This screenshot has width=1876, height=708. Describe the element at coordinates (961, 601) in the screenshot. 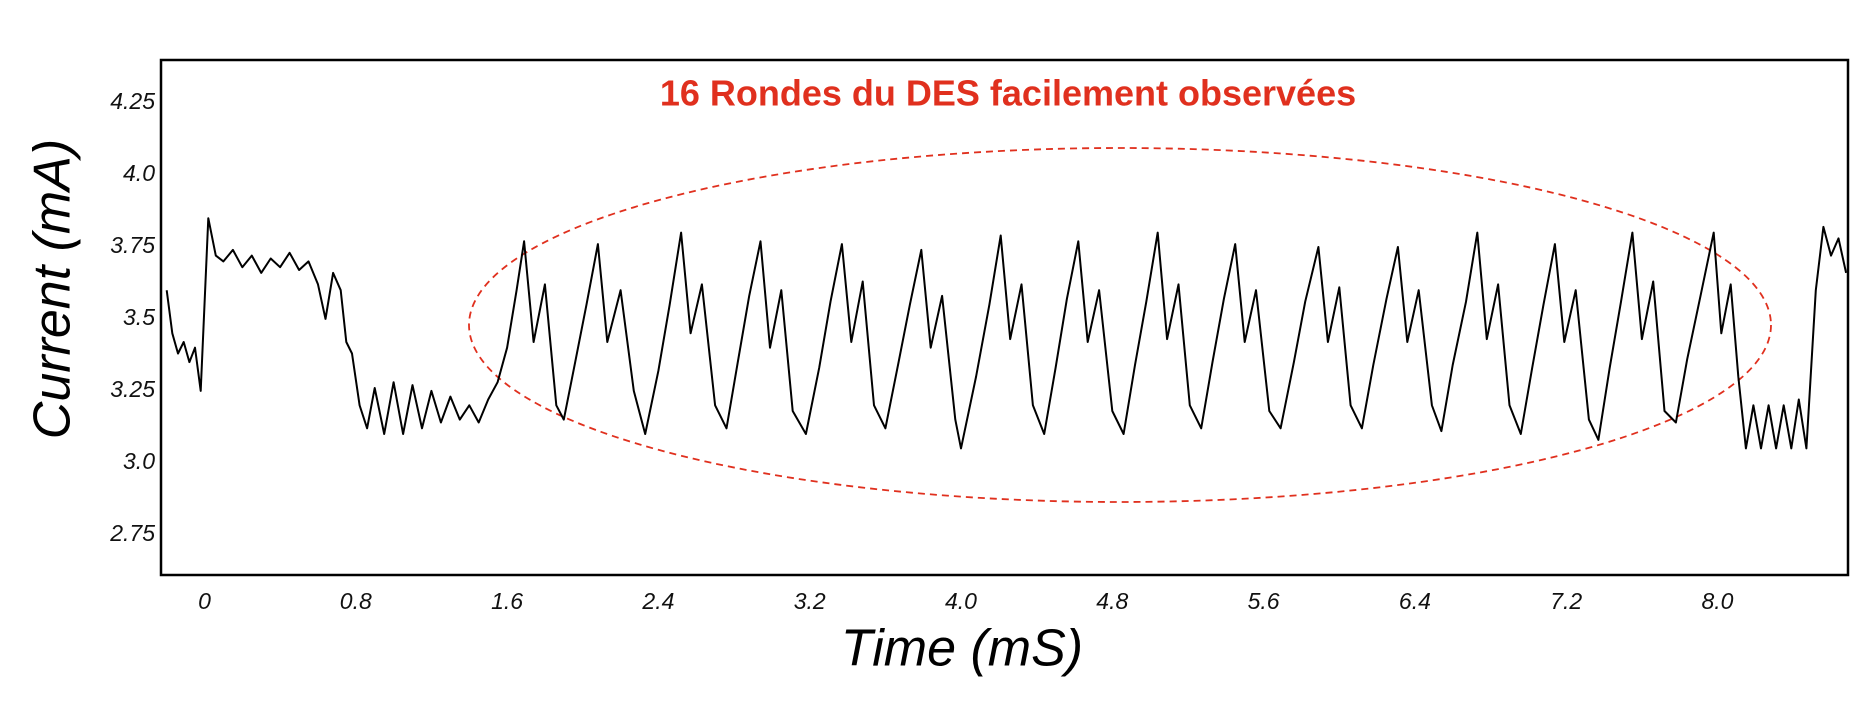

I see `x-tick-label: 4.0` at that location.